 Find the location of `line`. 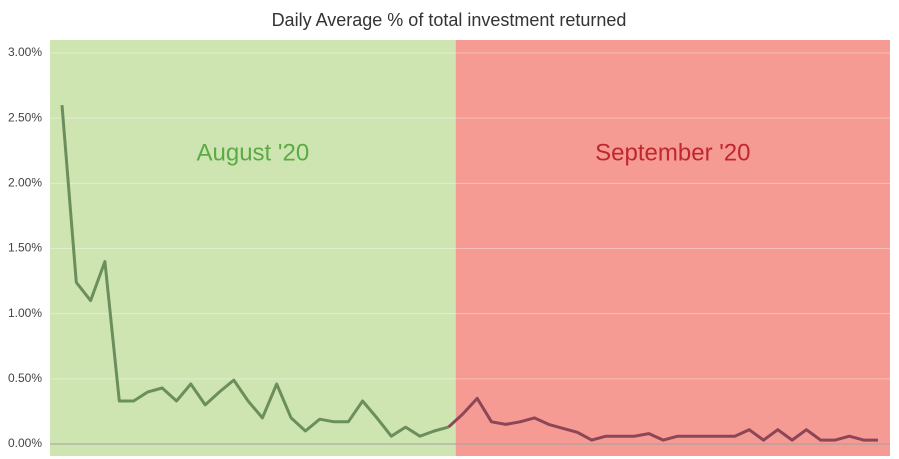

line is located at coordinates (669, 419).